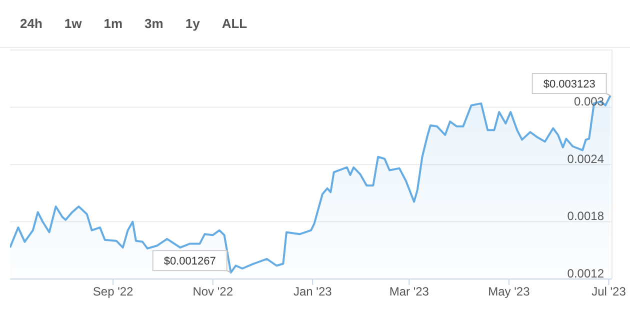 The height and width of the screenshot is (331, 630). Describe the element at coordinates (192, 23) in the screenshot. I see `text: 1y` at that location.